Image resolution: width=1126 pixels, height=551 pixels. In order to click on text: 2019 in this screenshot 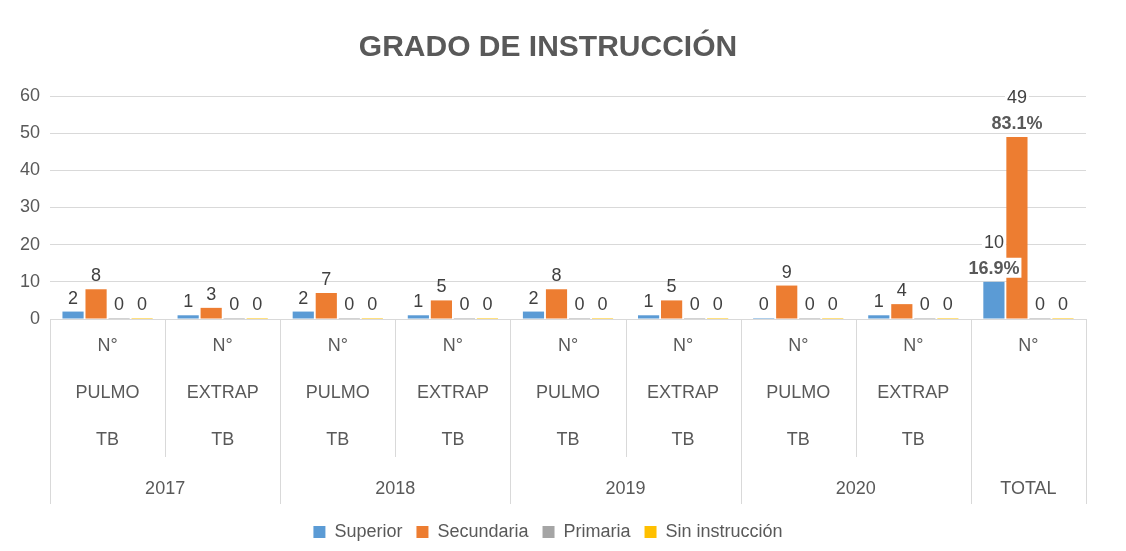, I will do `click(625, 487)`.